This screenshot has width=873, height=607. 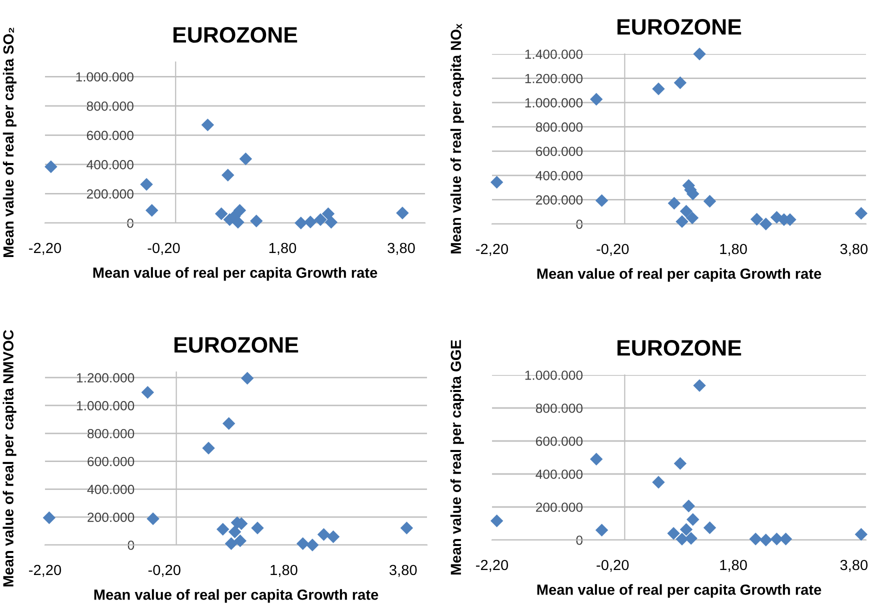 I want to click on y-axis-title: Mean value of real per capita NOₓ, so click(x=457, y=139).